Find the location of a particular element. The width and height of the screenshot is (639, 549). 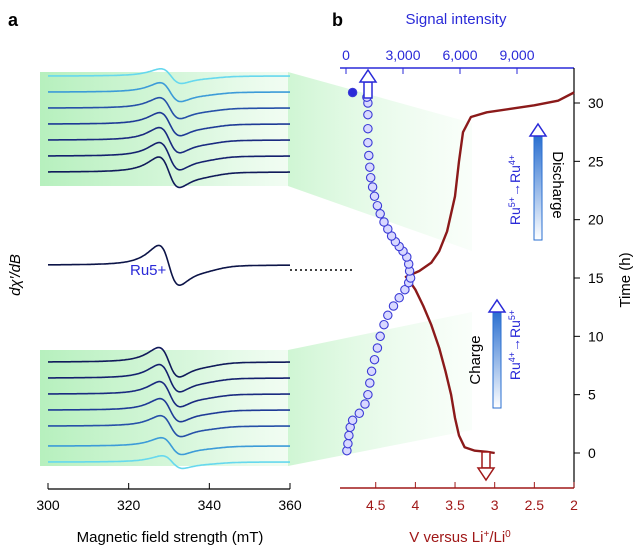

panel-b-bottom-ticks: 4.5 4 3.5 3 2.5 2 is located at coordinates (472, 497).